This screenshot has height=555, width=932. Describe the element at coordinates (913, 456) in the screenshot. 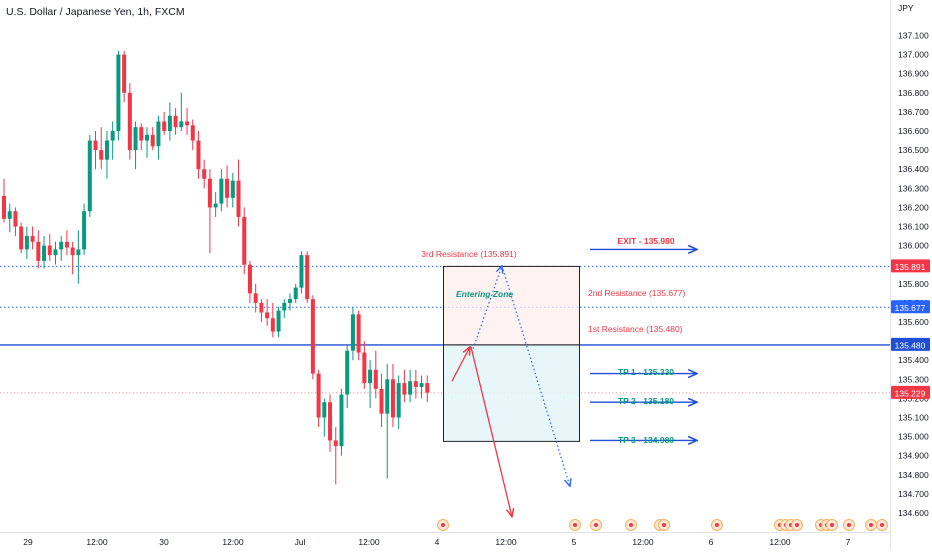

I see `price-tick-label: 134.900` at that location.